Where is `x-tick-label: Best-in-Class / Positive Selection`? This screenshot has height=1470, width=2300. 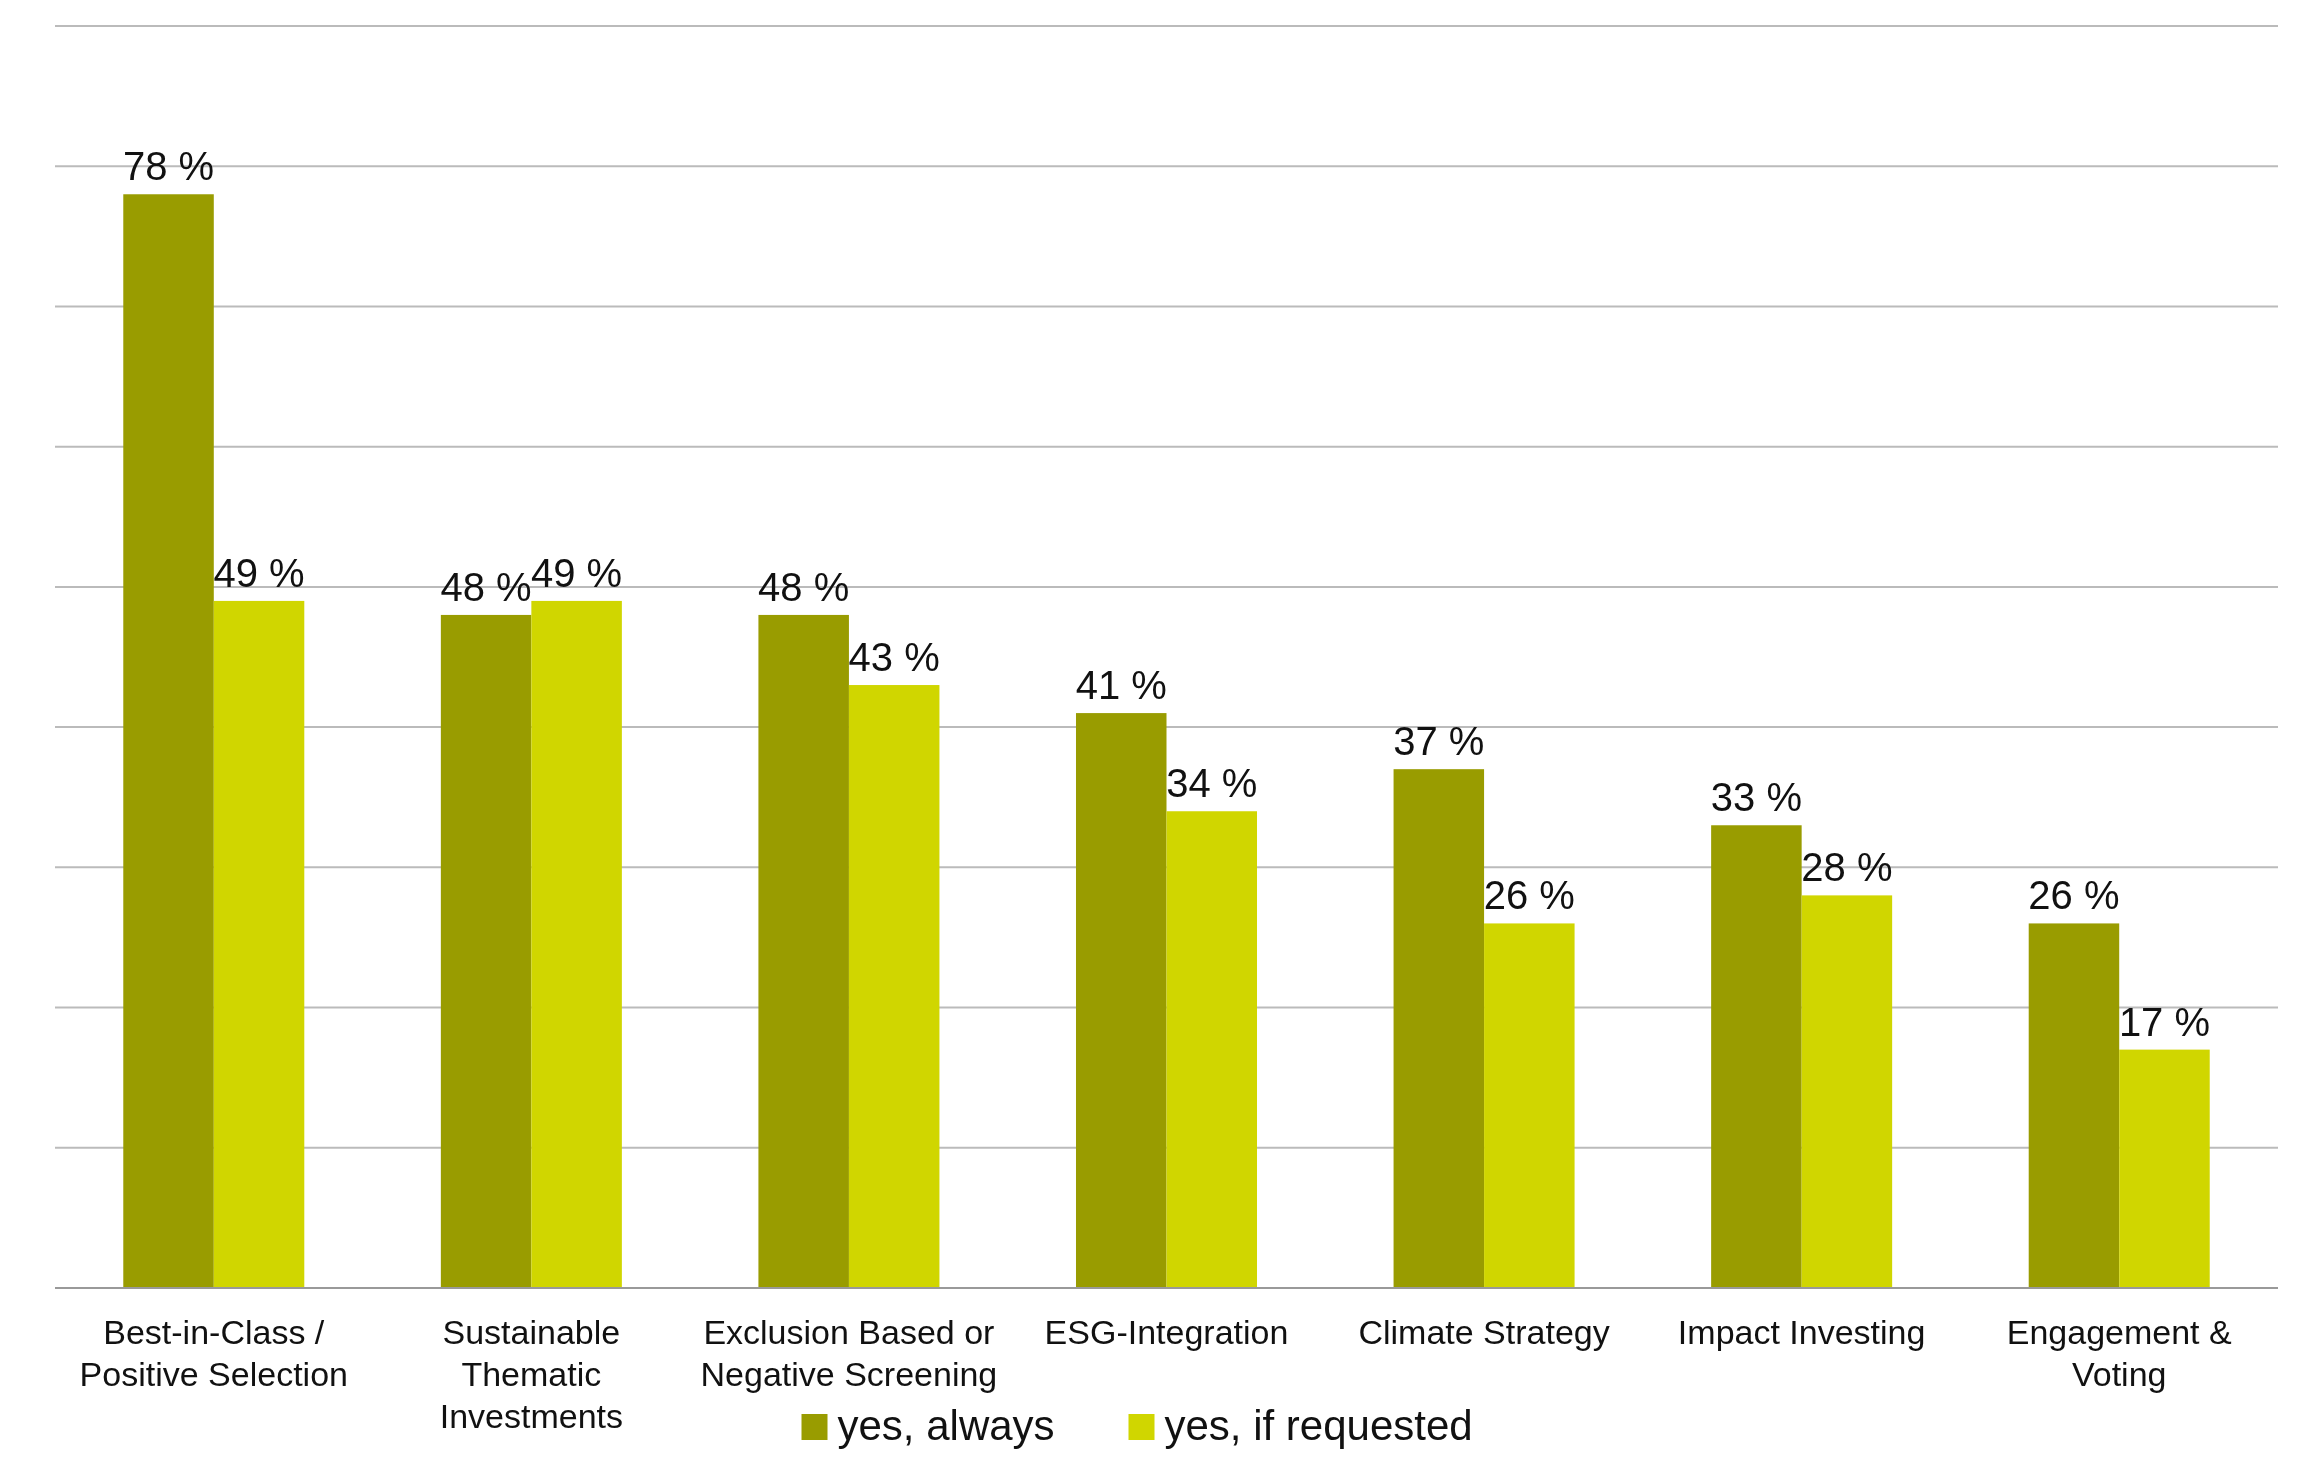 x-tick-label: Best-in-Class / Positive Selection is located at coordinates (213, 1353).